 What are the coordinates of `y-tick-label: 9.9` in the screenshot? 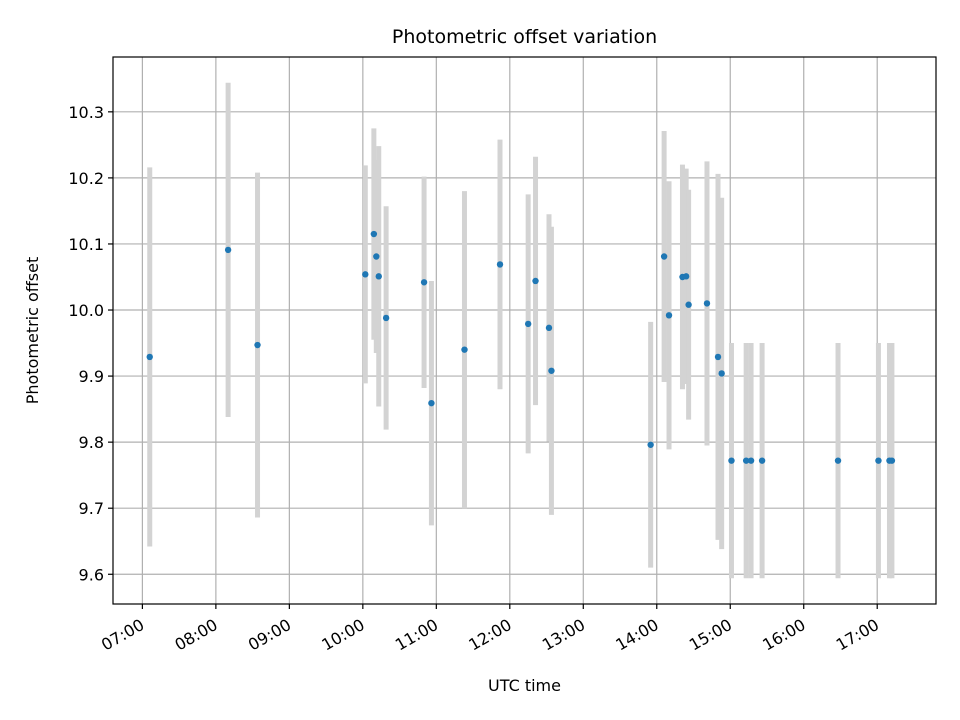 It's located at (91, 376).